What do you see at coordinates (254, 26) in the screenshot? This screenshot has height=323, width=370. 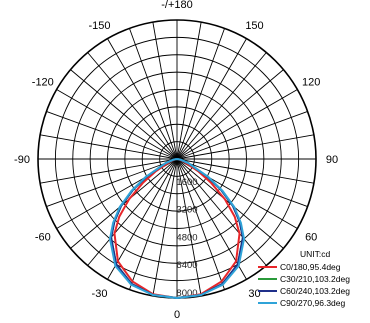 I see `angle-tick-label: 150` at bounding box center [254, 26].